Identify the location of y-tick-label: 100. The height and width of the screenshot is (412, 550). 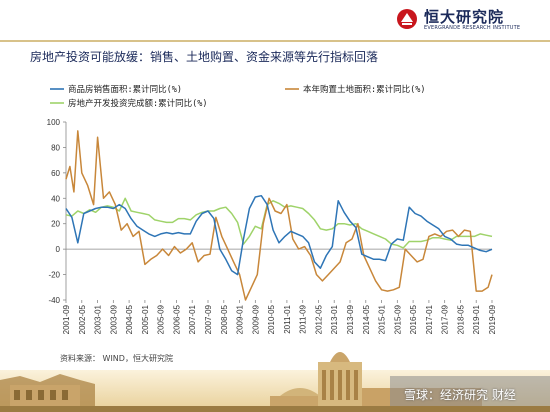
(54, 122).